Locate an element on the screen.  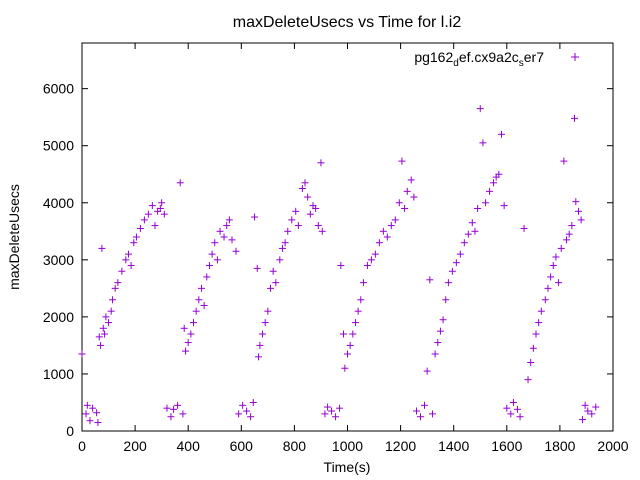
y-tick-label: 4000 is located at coordinates (58, 203).